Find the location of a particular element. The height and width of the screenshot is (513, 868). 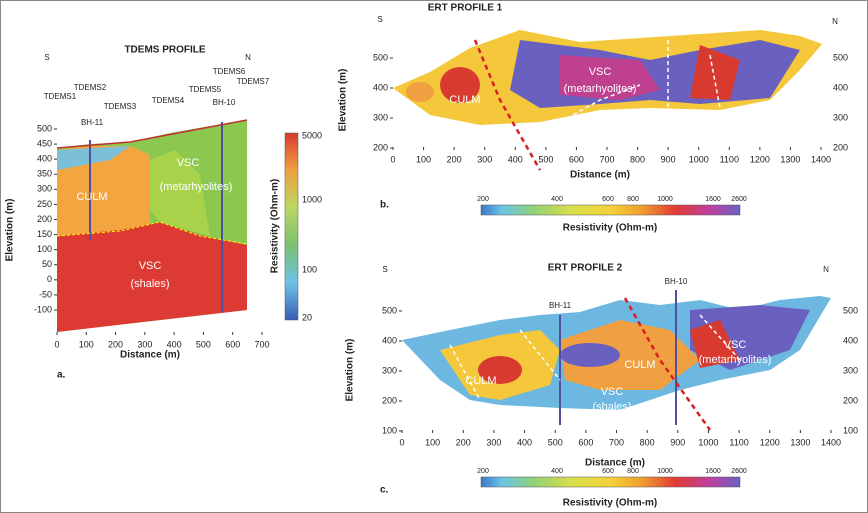

y-tick-label-right: 500 is located at coordinates (850, 310).